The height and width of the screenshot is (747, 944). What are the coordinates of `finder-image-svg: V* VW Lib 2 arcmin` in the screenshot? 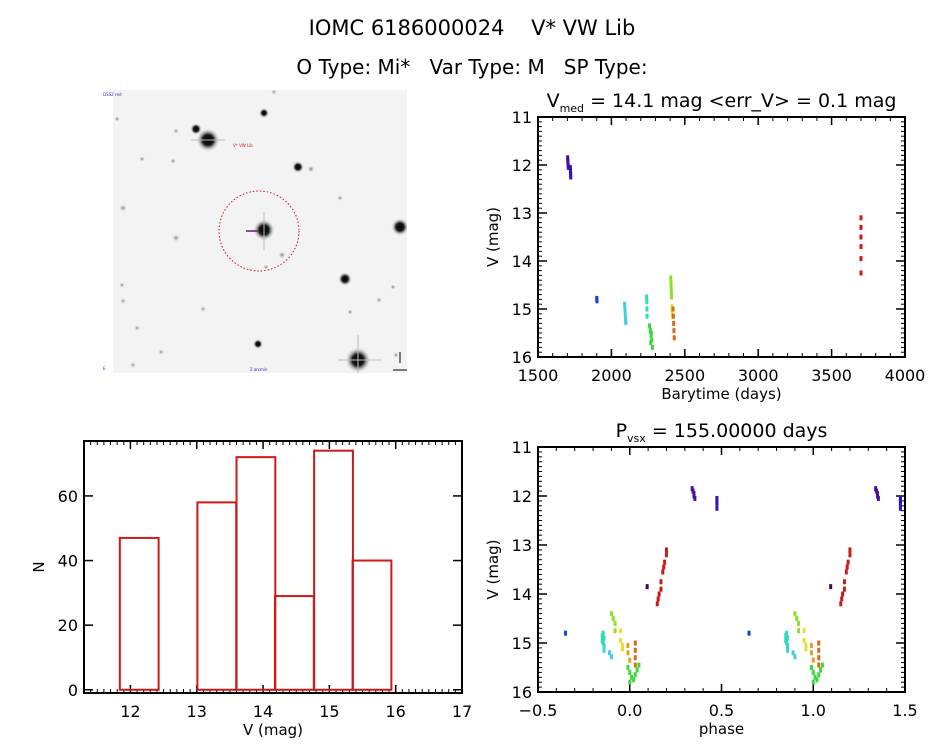 It's located at (260, 231).